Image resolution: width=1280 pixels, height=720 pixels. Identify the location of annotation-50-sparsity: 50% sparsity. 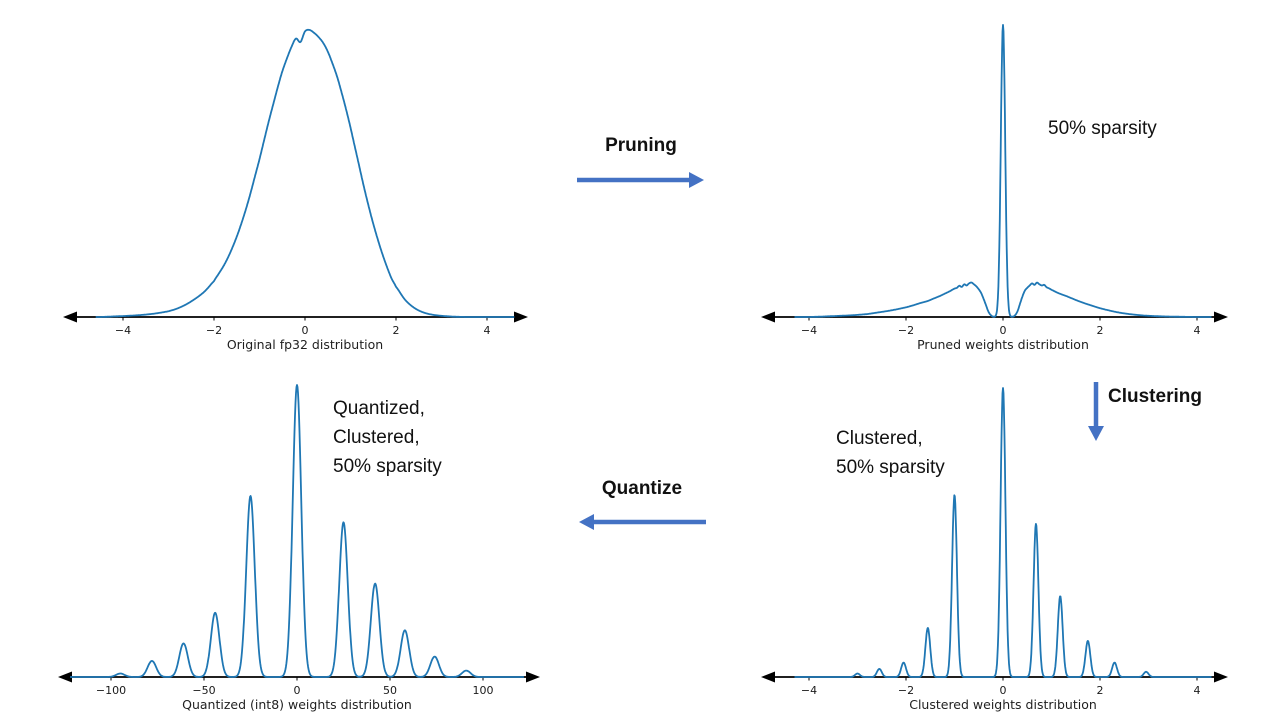
(1102, 128).